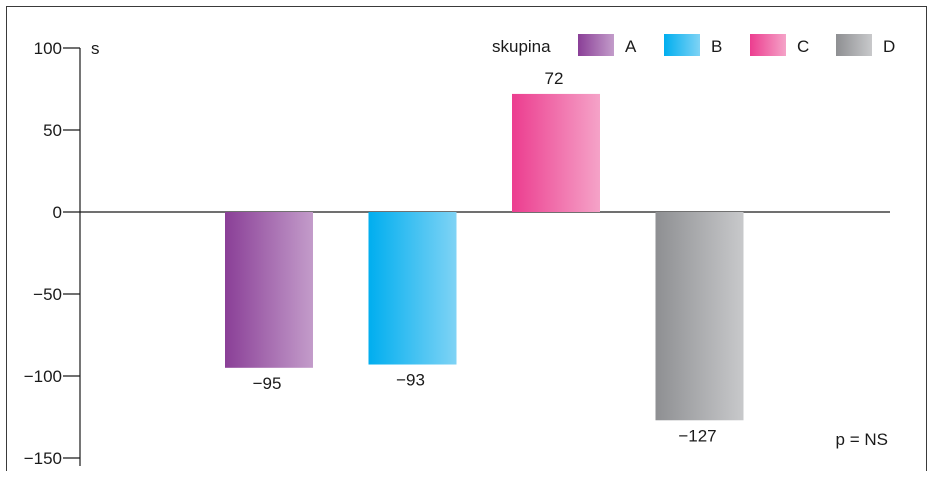 The height and width of the screenshot is (477, 933). What do you see at coordinates (768, 45) in the screenshot?
I see `legend-swatch-C` at bounding box center [768, 45].